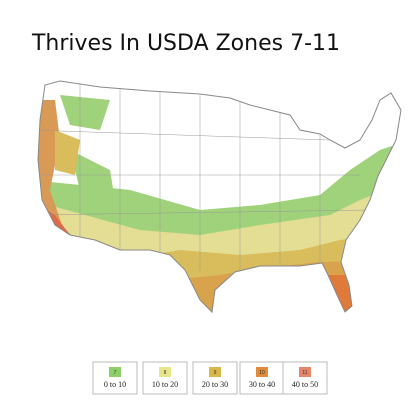 The height and width of the screenshot is (416, 416). What do you see at coordinates (165, 384) in the screenshot?
I see `legend-range: 10 to 20` at bounding box center [165, 384].